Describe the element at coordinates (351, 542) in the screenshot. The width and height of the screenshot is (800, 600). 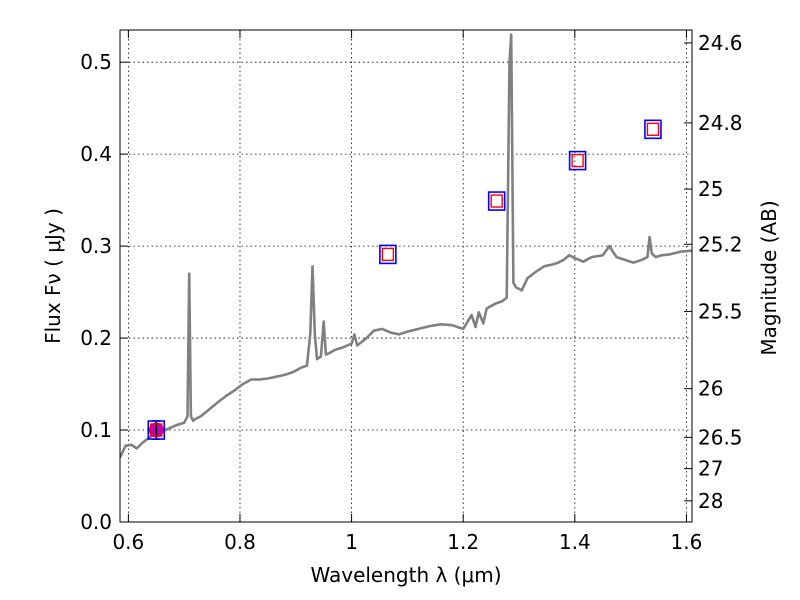
I see `x-tick-label: 1` at that location.